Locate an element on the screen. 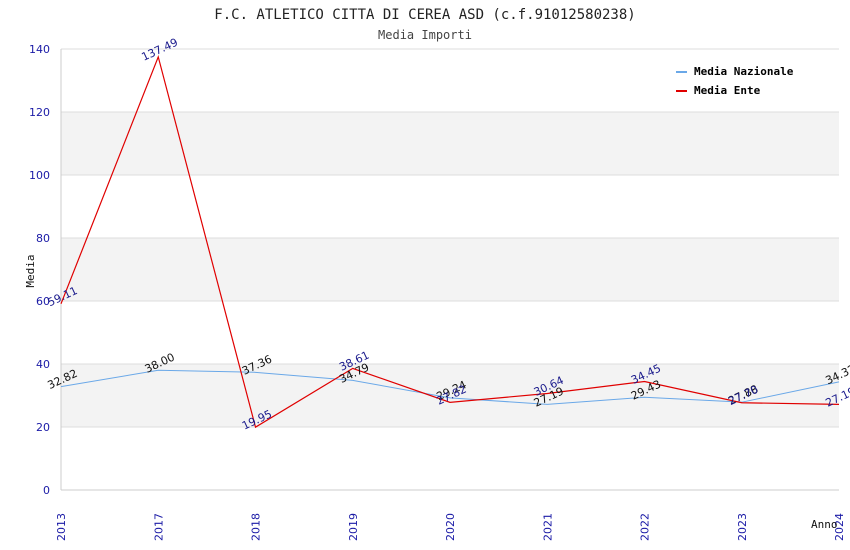 This screenshot has height=550, width=850. y-tick-labels: 0 20 40 60 80 100 120 140 is located at coordinates (39, 270).